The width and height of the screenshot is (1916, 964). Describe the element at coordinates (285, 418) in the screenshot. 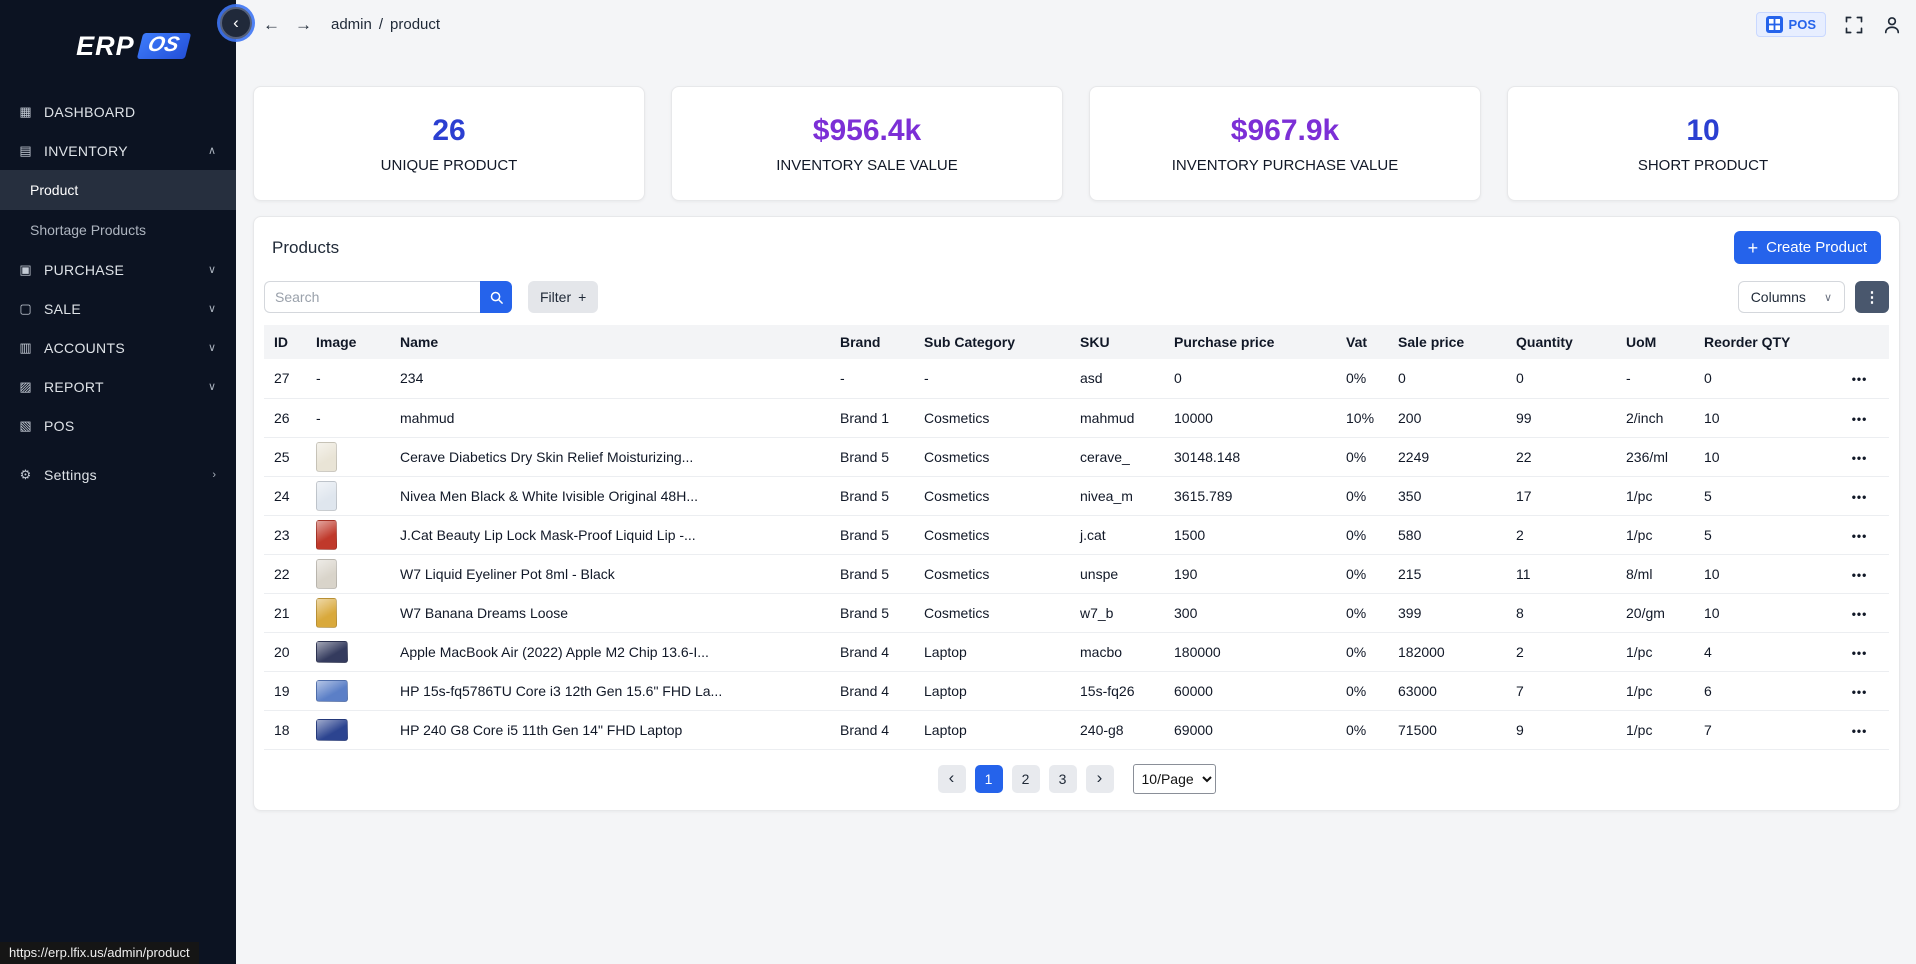

I see `cell-id: 26` at that location.